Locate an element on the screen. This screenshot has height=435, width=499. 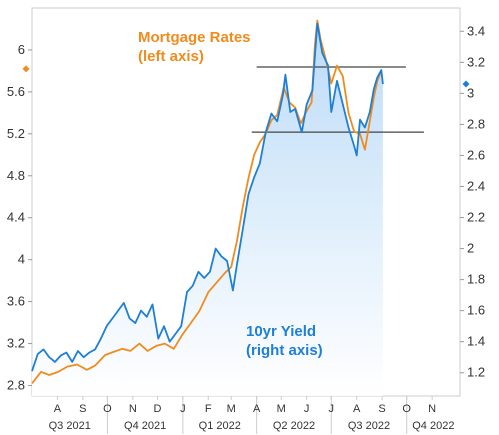
right-tick-label: 2.4 is located at coordinates (476, 185).